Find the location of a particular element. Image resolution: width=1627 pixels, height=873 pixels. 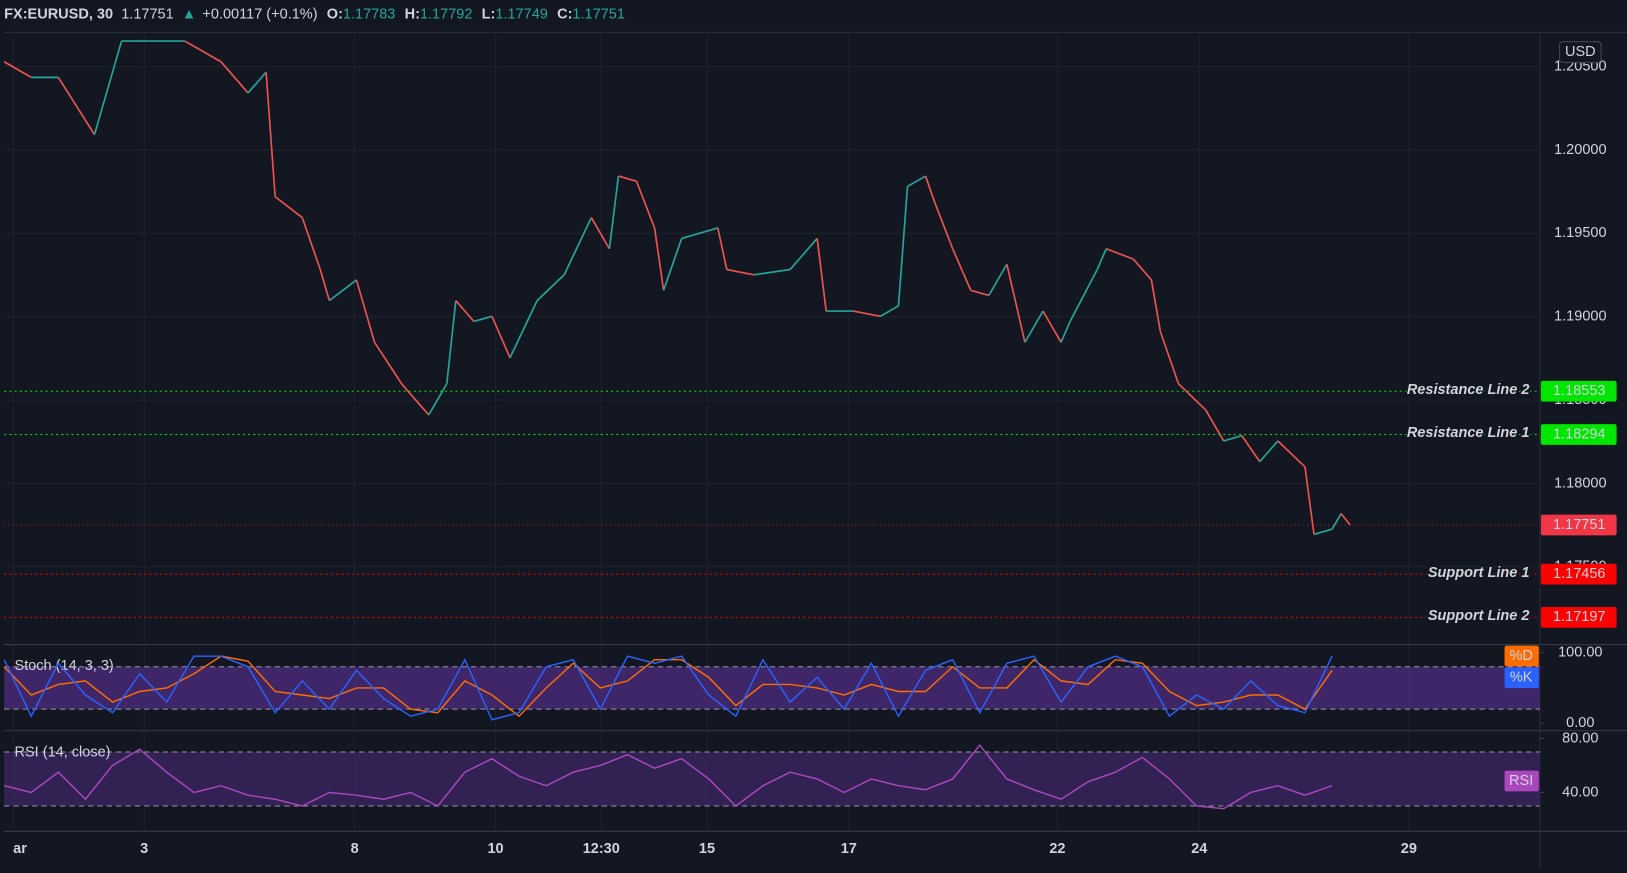

y-tick-label: 100.00 is located at coordinates (1580, 652).